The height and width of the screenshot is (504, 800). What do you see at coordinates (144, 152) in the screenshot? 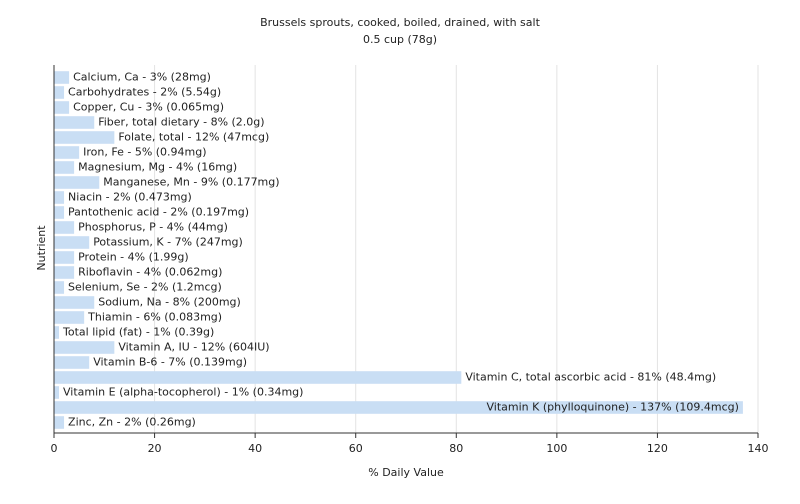
I see `bar-label: Iron, Fe - 5% (0.94mg)` at bounding box center [144, 152].